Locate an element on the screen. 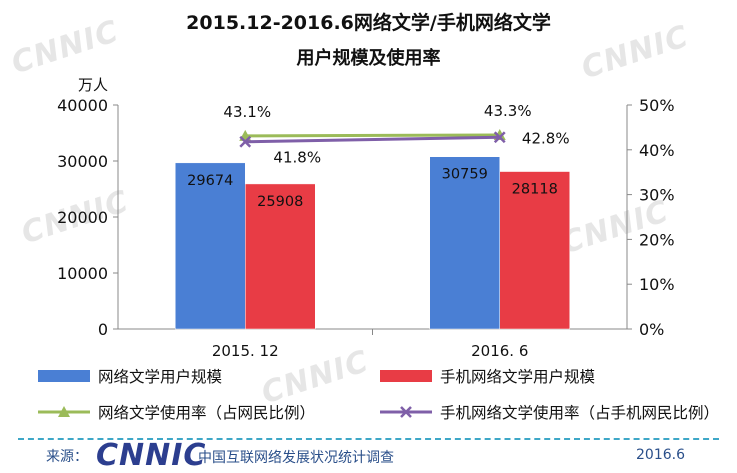 The height and width of the screenshot is (473, 737). x-tick-label: 2016. 6 is located at coordinates (499, 351).